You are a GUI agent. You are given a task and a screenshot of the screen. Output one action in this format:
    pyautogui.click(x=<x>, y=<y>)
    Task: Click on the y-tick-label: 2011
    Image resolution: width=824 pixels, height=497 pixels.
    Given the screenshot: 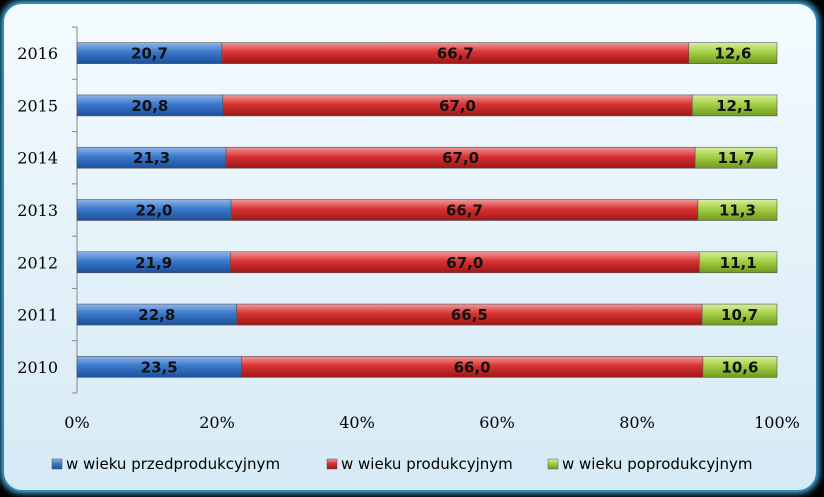 What is the action you would take?
    pyautogui.click(x=37, y=315)
    